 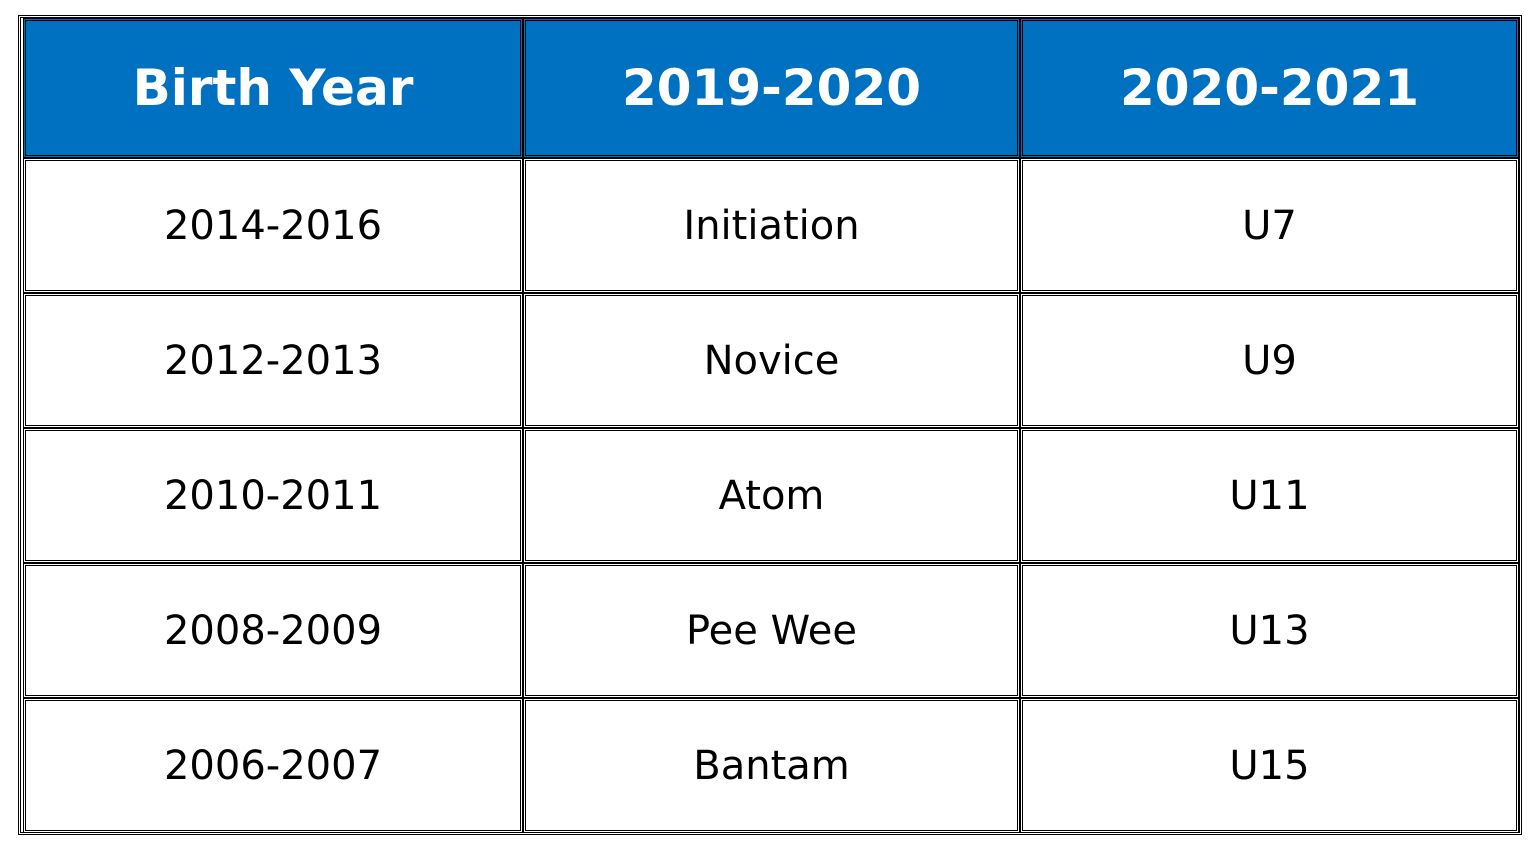 What do you see at coordinates (771, 630) in the screenshot?
I see `table-cell: Pee Wee` at bounding box center [771, 630].